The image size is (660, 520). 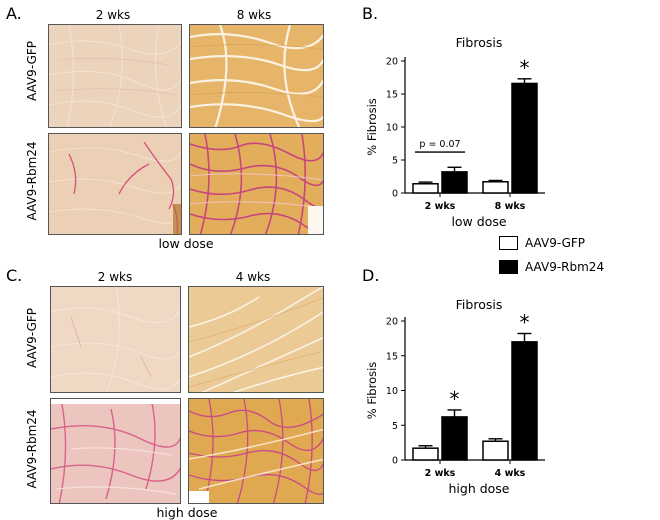 What do you see at coordinates (392, 322) in the screenshot?
I see `chart-d-y-tick-label-4: 20` at bounding box center [392, 322].